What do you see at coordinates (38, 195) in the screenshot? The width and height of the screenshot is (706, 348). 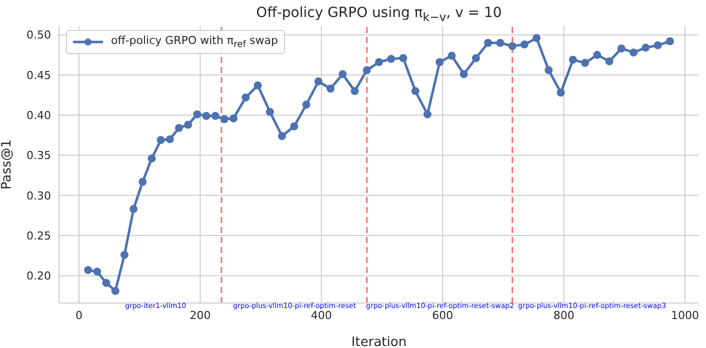 I see `y-tick-label: 0.30` at bounding box center [38, 195].